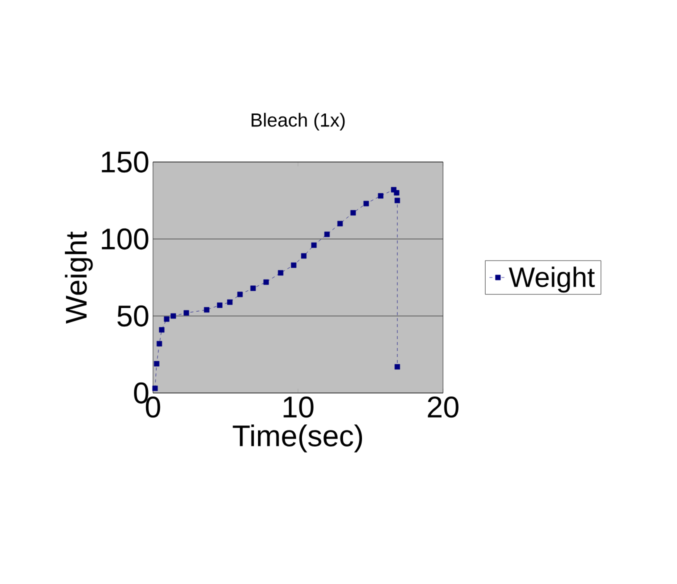  What do you see at coordinates (297, 438) in the screenshot?
I see `x-axis-title: Time(sec)` at bounding box center [297, 438].